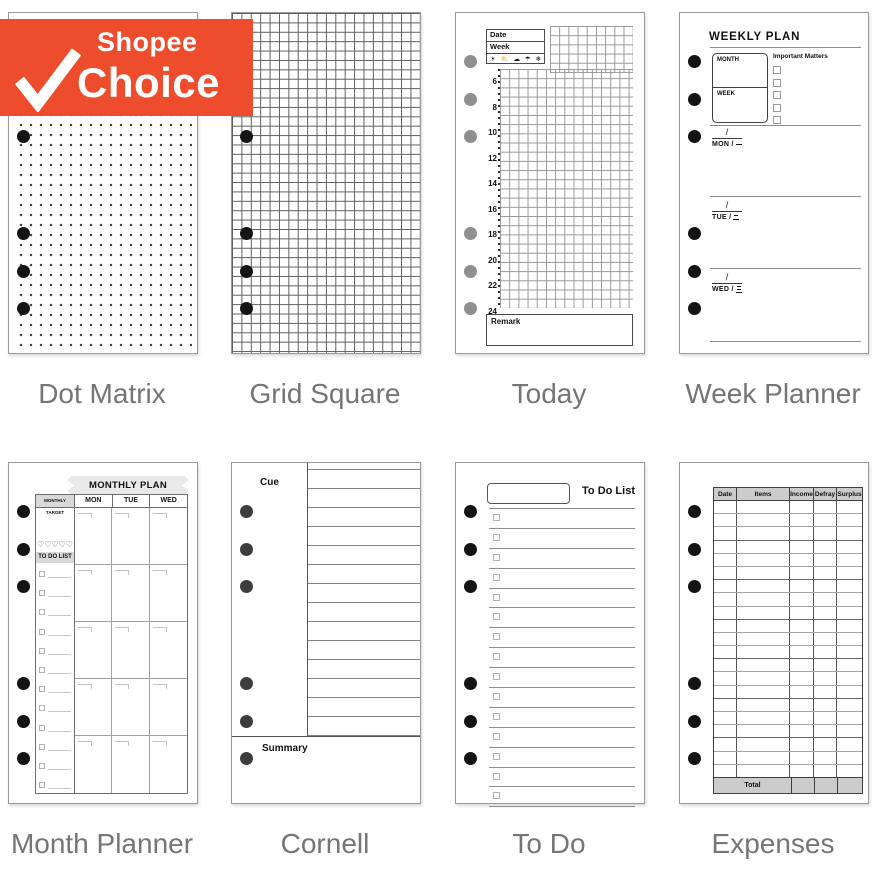 The height and width of the screenshot is (876, 876). Describe the element at coordinates (325, 393) in the screenshot. I see `label-grid-square: Grid Square` at that location.